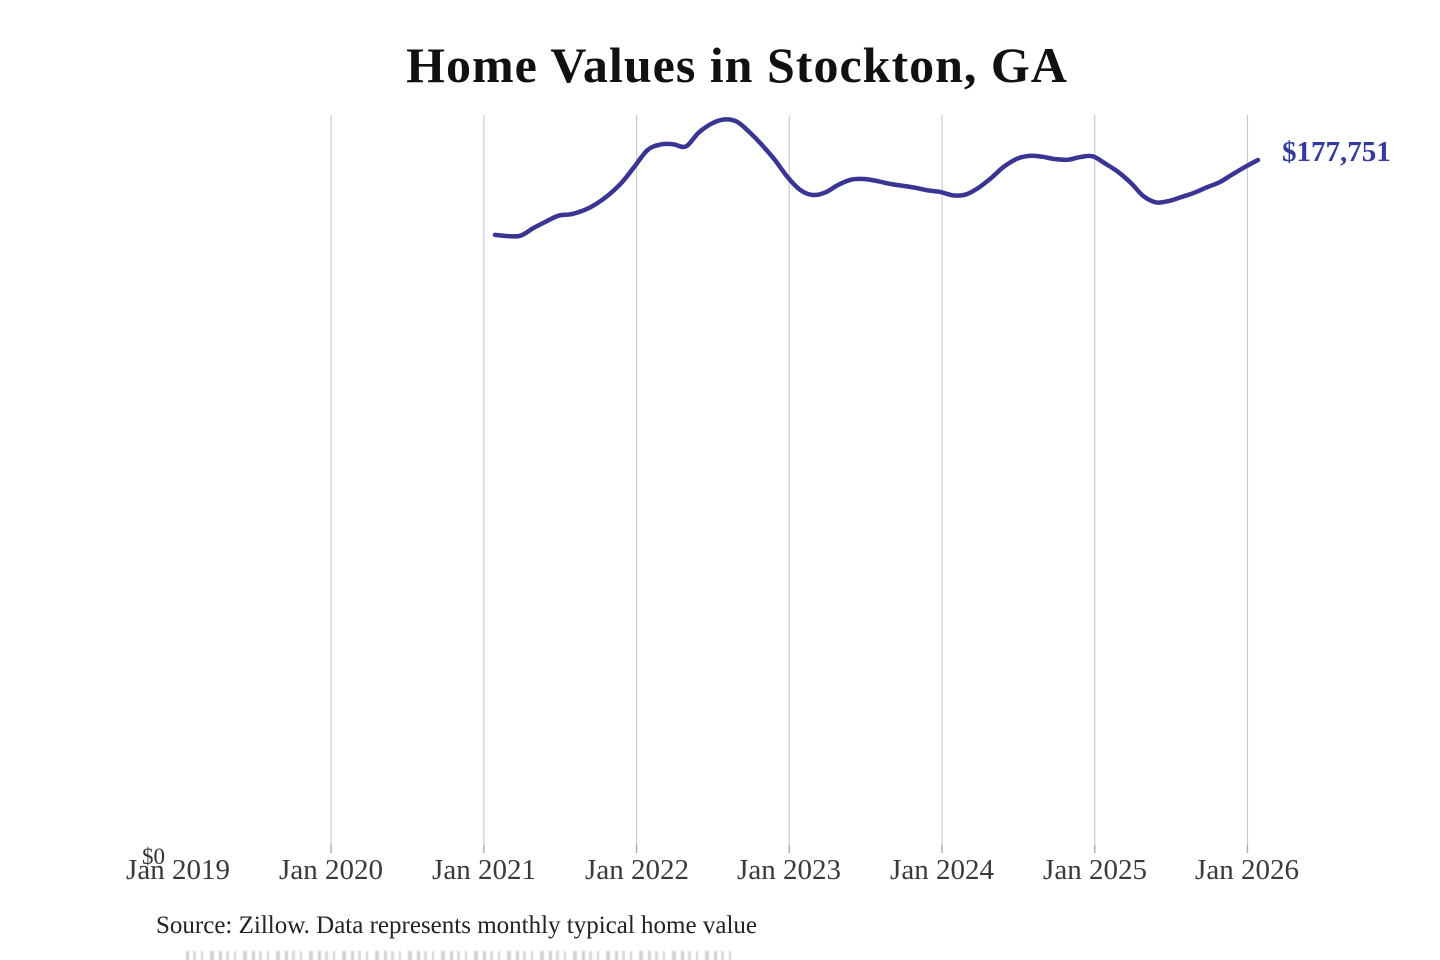  Describe the element at coordinates (789, 870) in the screenshot. I see `x-axis-label-jan-2023: Jan 2023` at that location.